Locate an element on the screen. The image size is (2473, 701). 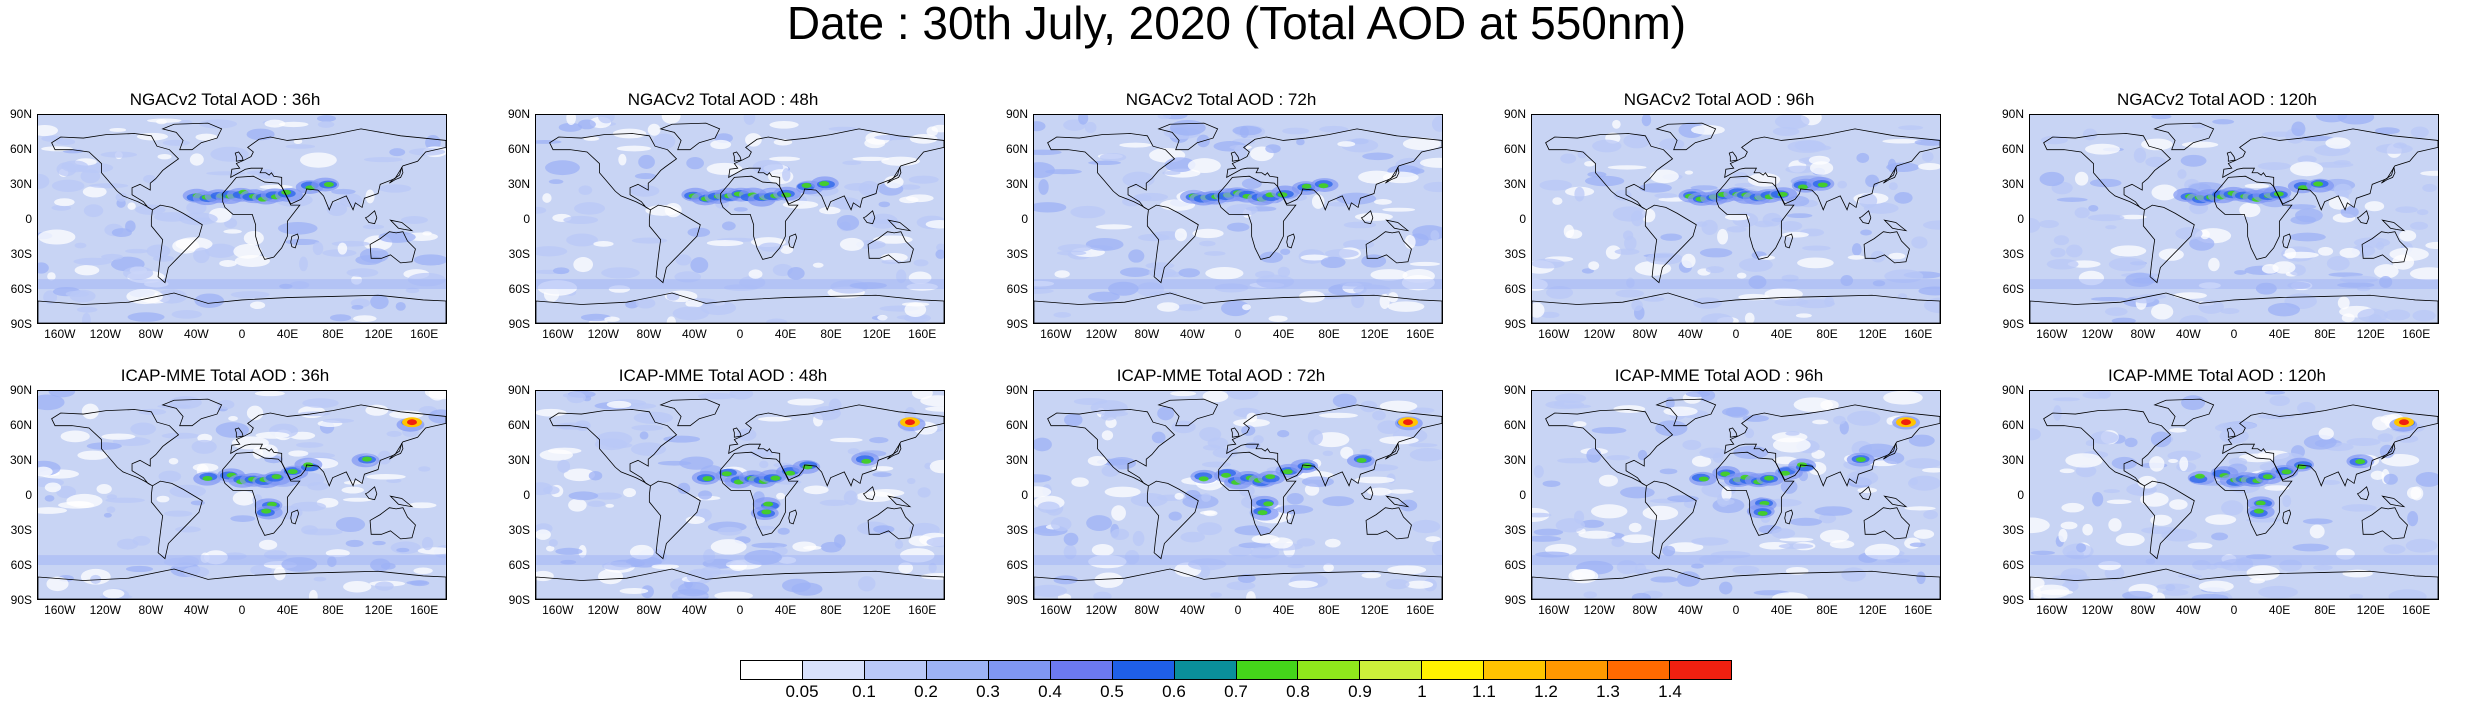
panel-title: NGACv2 Total AOD : 48h is located at coordinates (723, 99).